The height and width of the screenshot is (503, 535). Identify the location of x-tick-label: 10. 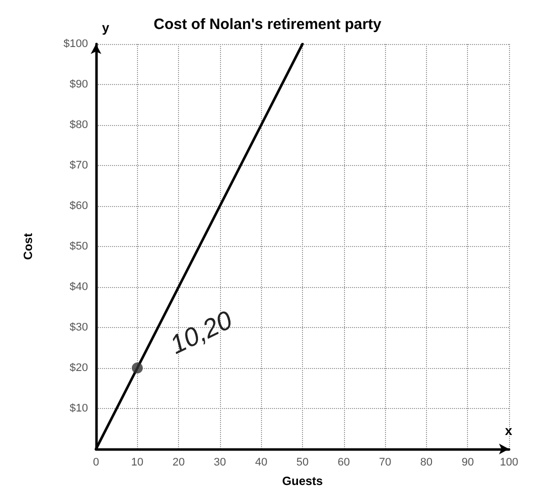
(137, 462).